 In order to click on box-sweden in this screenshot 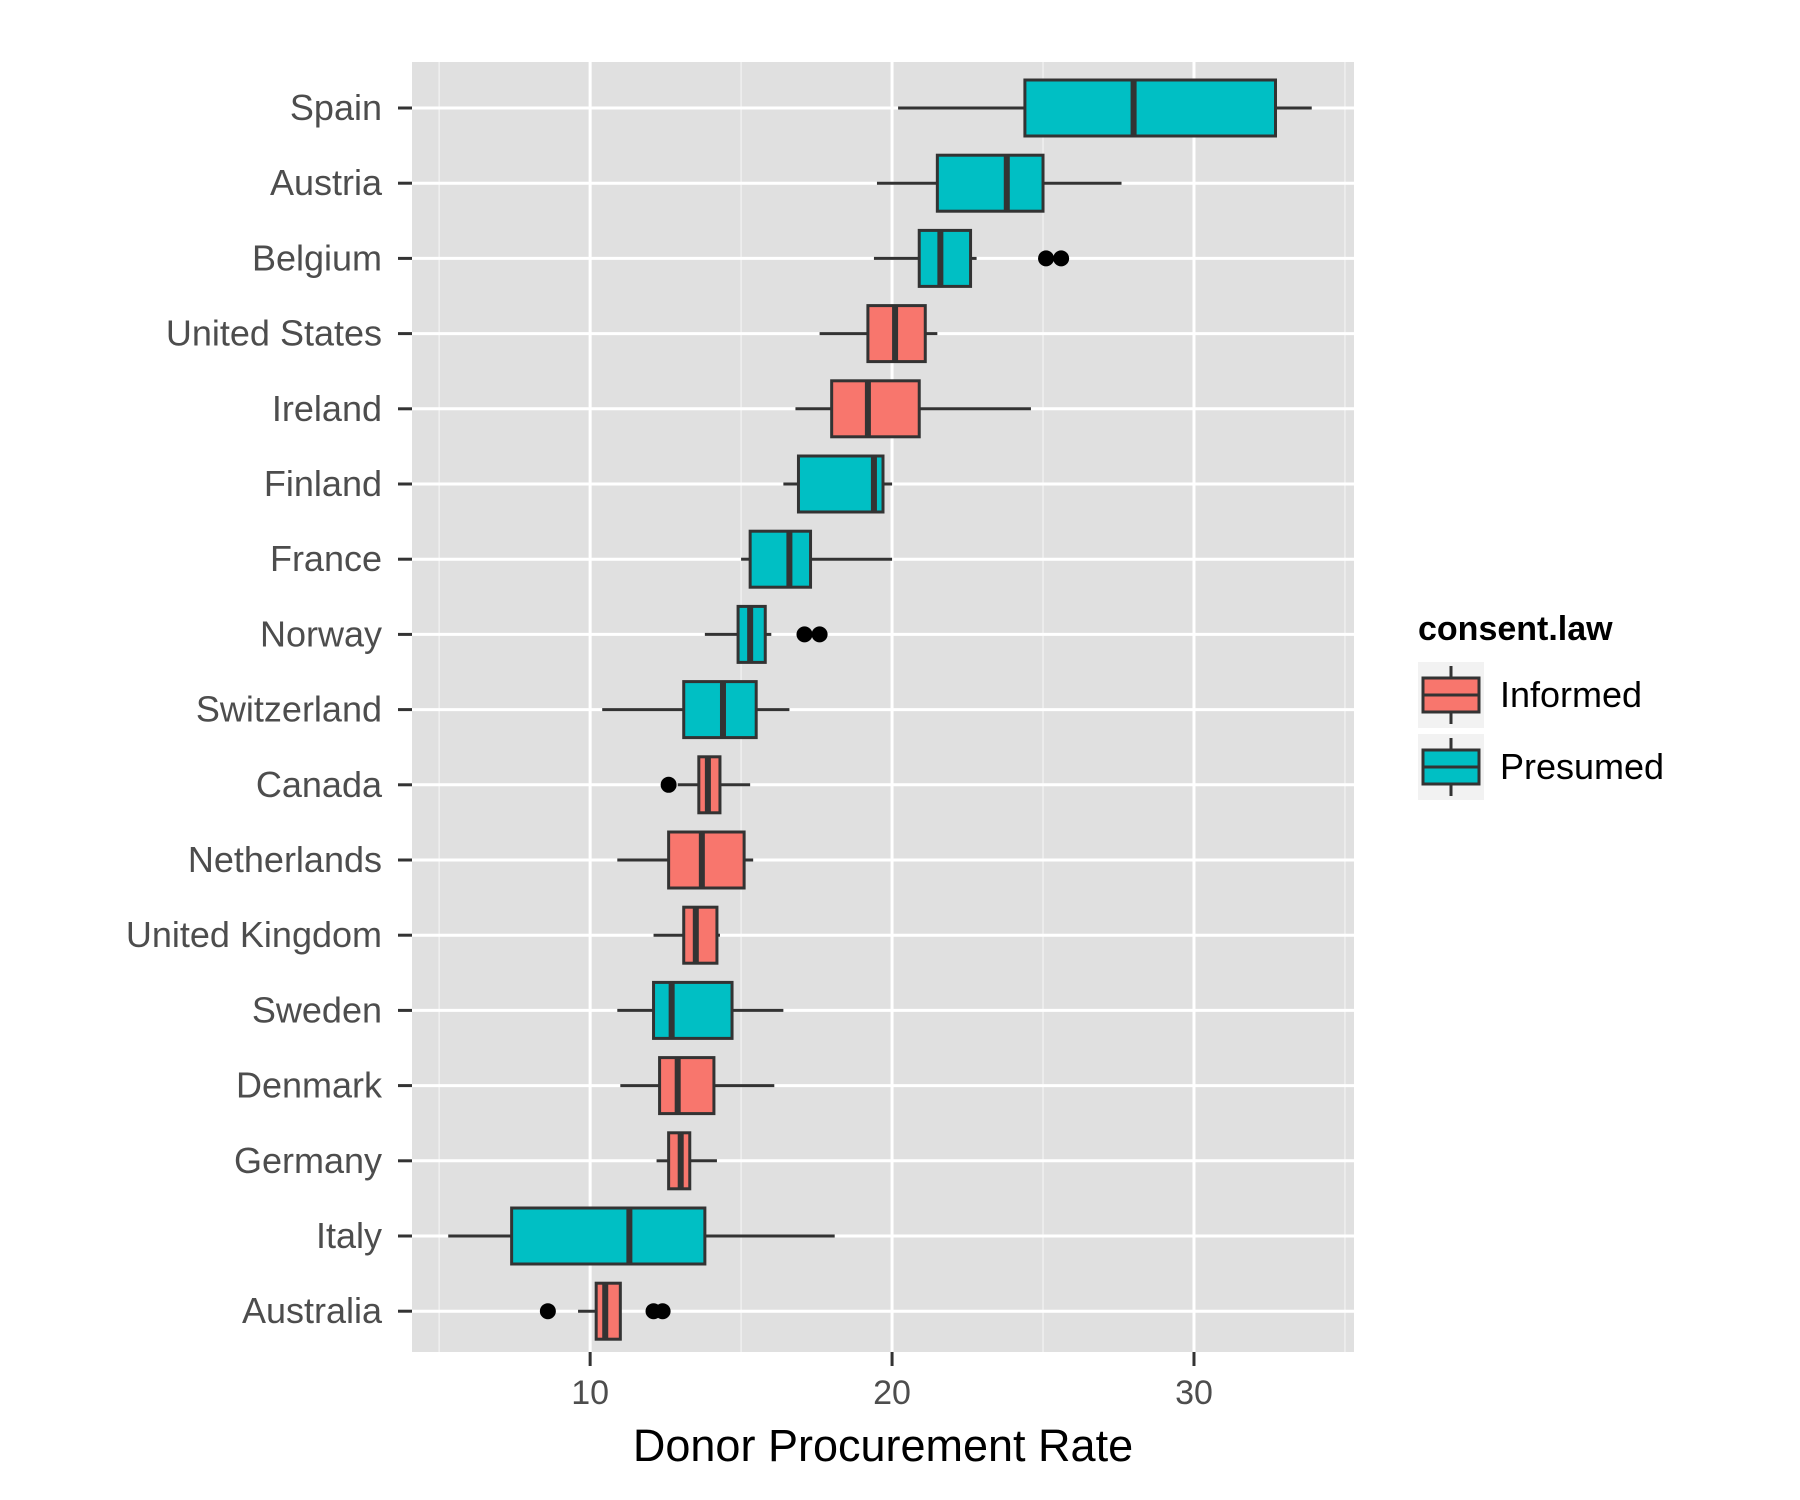, I will do `click(700, 1010)`.